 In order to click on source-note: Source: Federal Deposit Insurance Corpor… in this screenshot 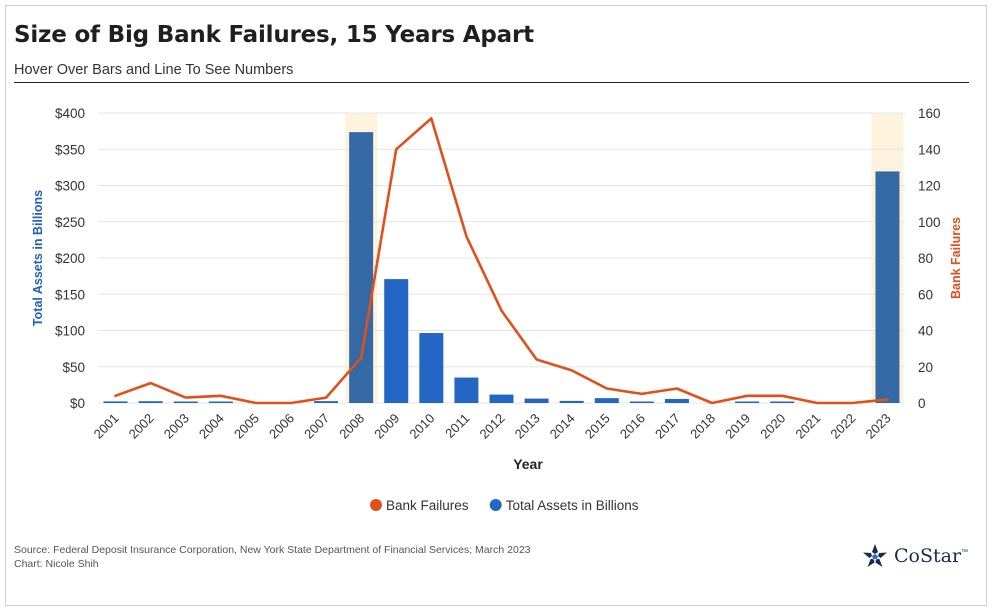, I will do `click(272, 550)`.